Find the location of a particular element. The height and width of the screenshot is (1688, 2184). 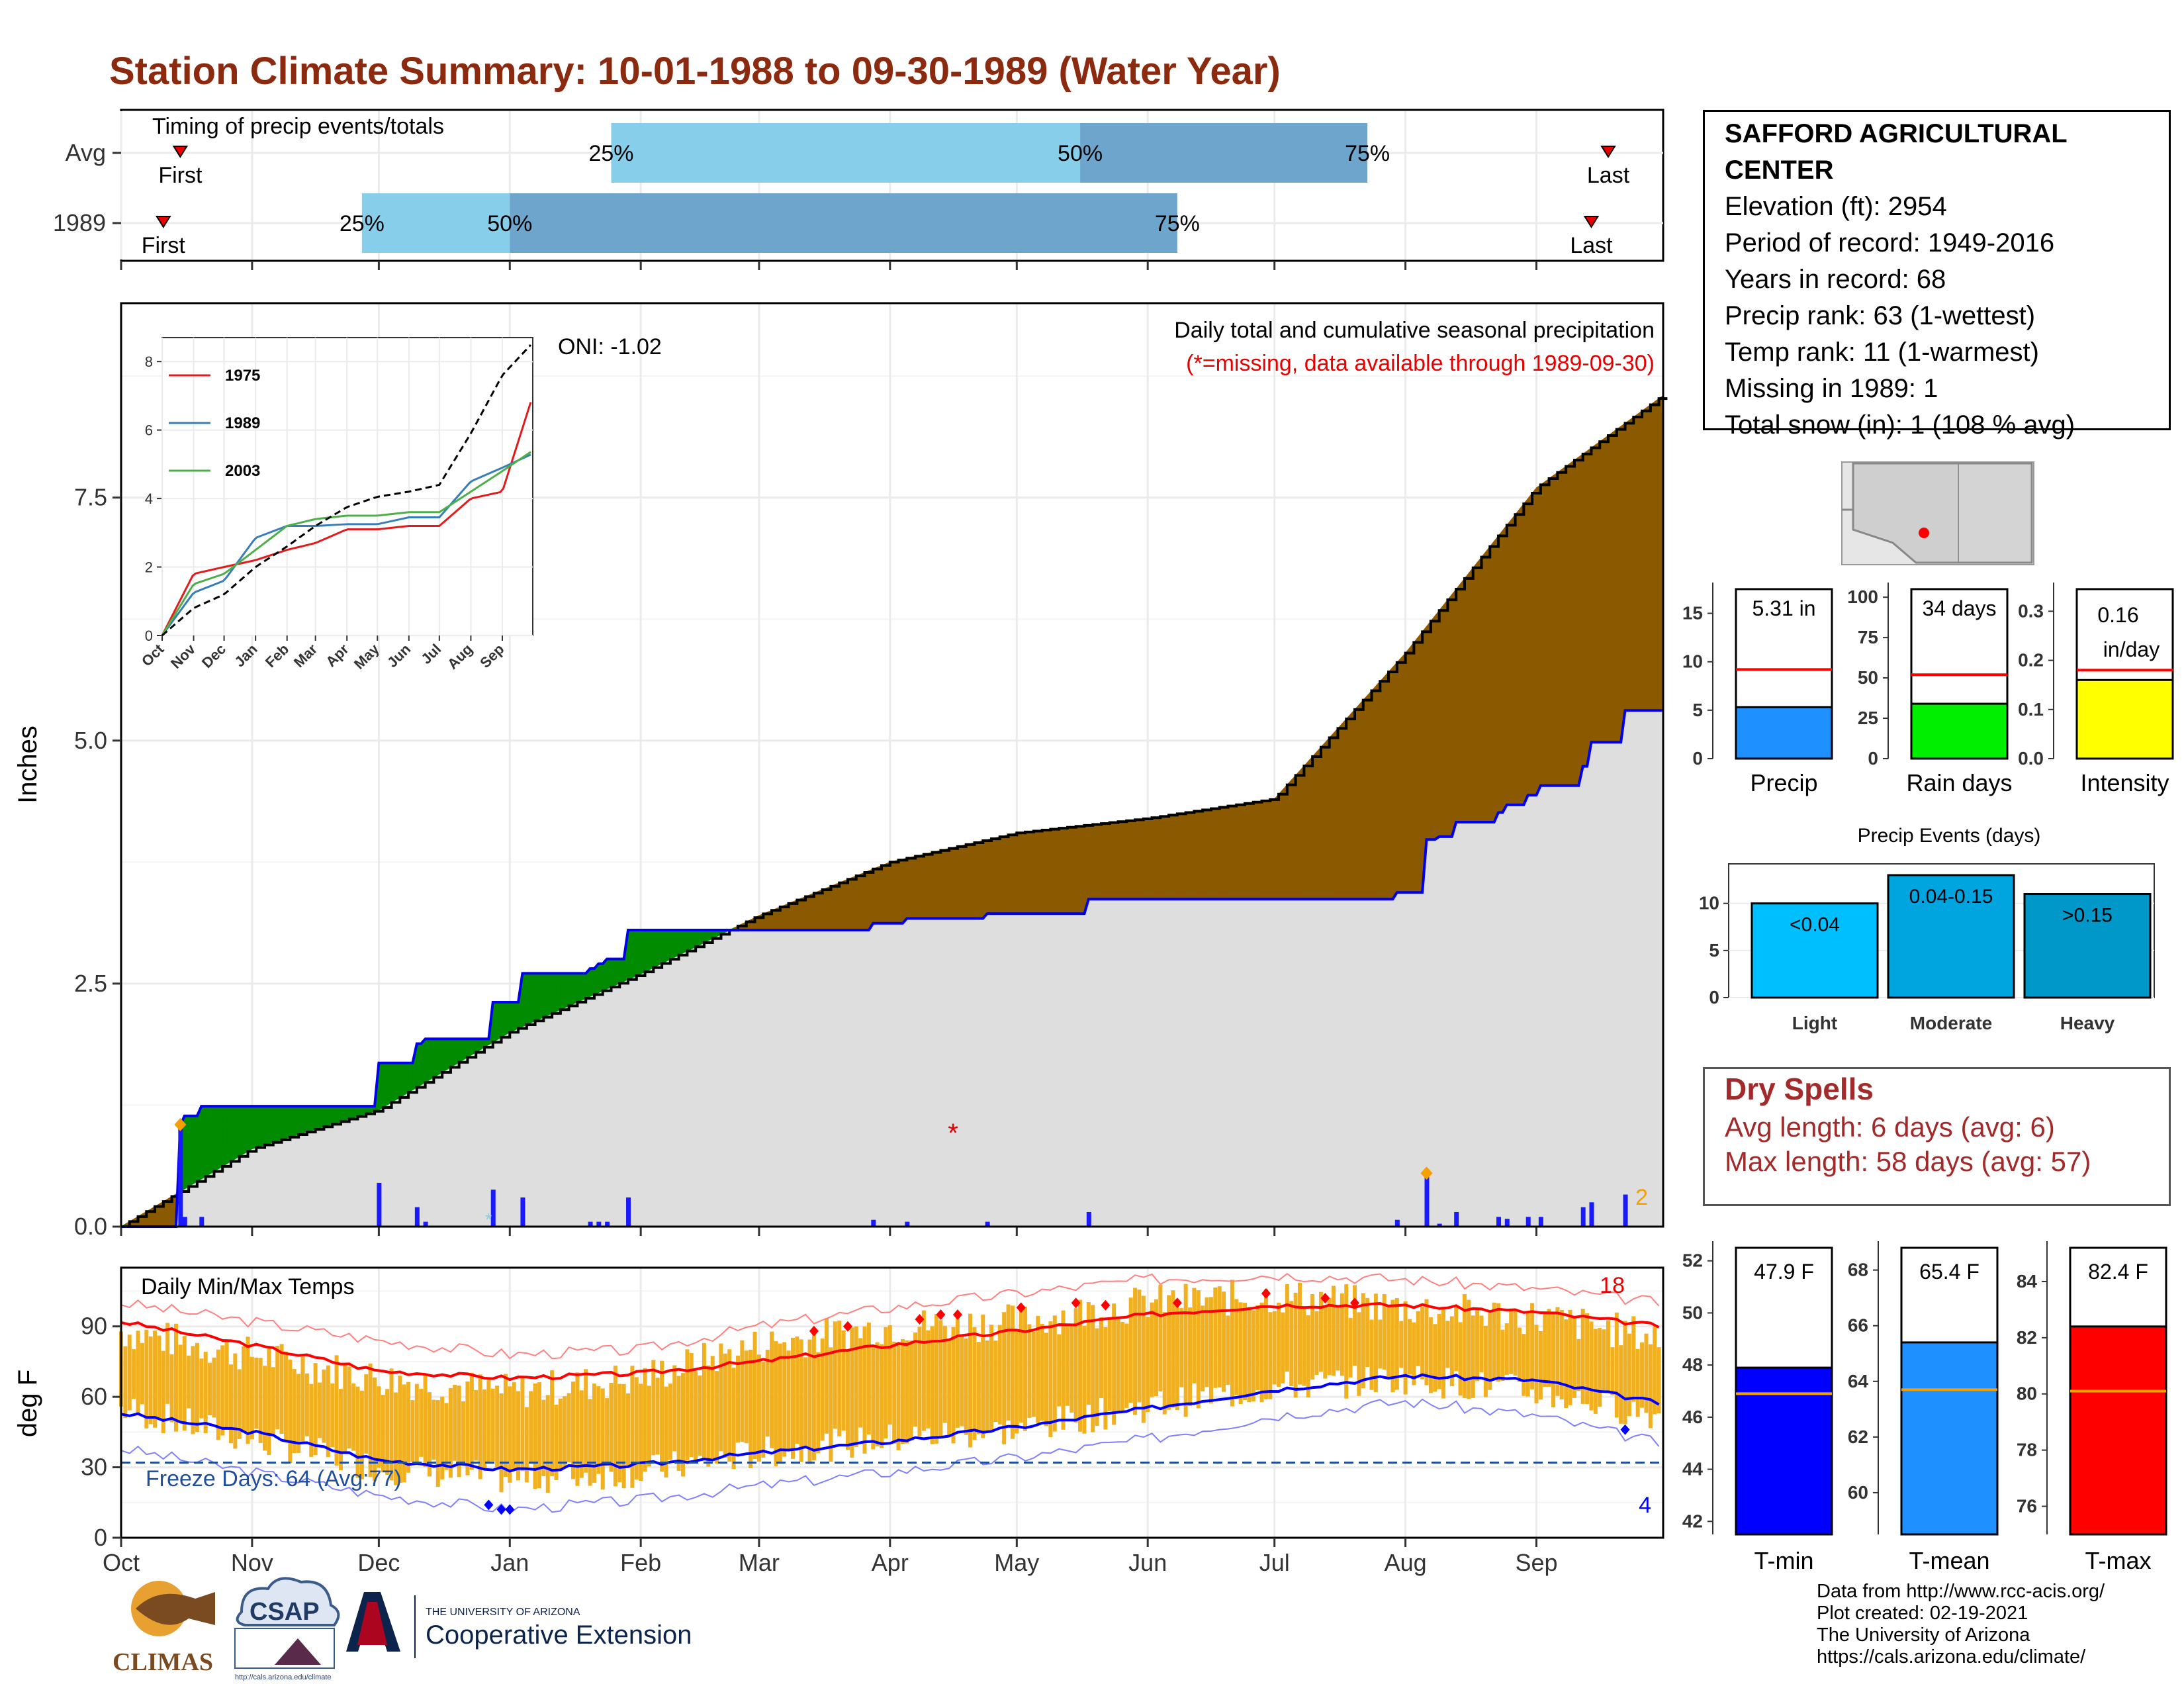

csap-logo: CSAP http://cals.arizona.edu/climate is located at coordinates (287, 1629).